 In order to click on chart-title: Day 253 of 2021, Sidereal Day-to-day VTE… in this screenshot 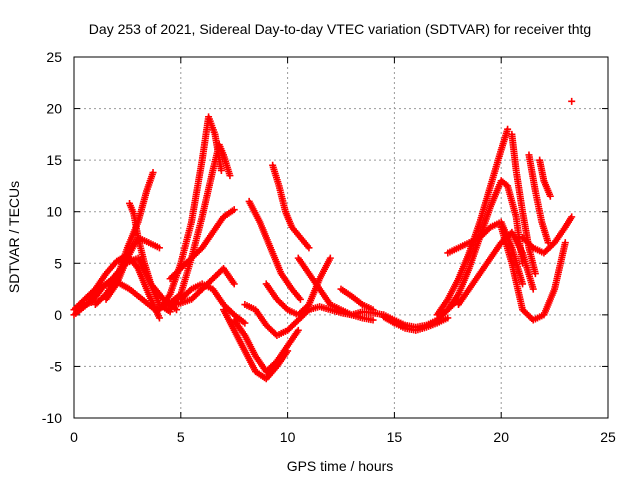, I will do `click(340, 29)`.